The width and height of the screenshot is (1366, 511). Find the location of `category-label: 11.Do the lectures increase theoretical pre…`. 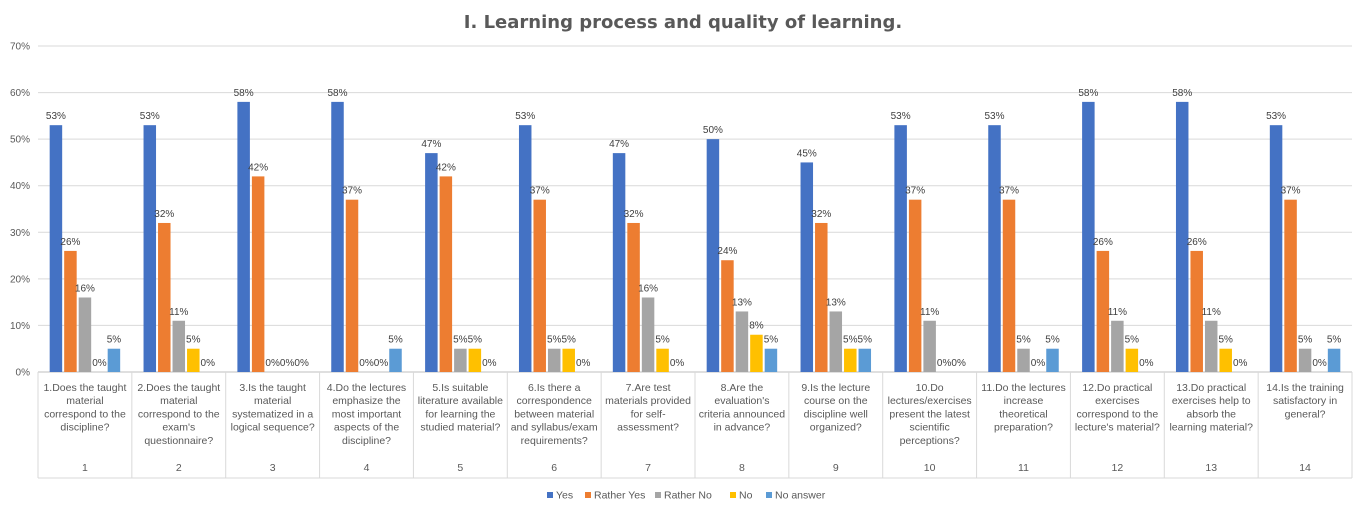

category-label: 11.Do the lectures increase theoretical pre… is located at coordinates (1023, 408).